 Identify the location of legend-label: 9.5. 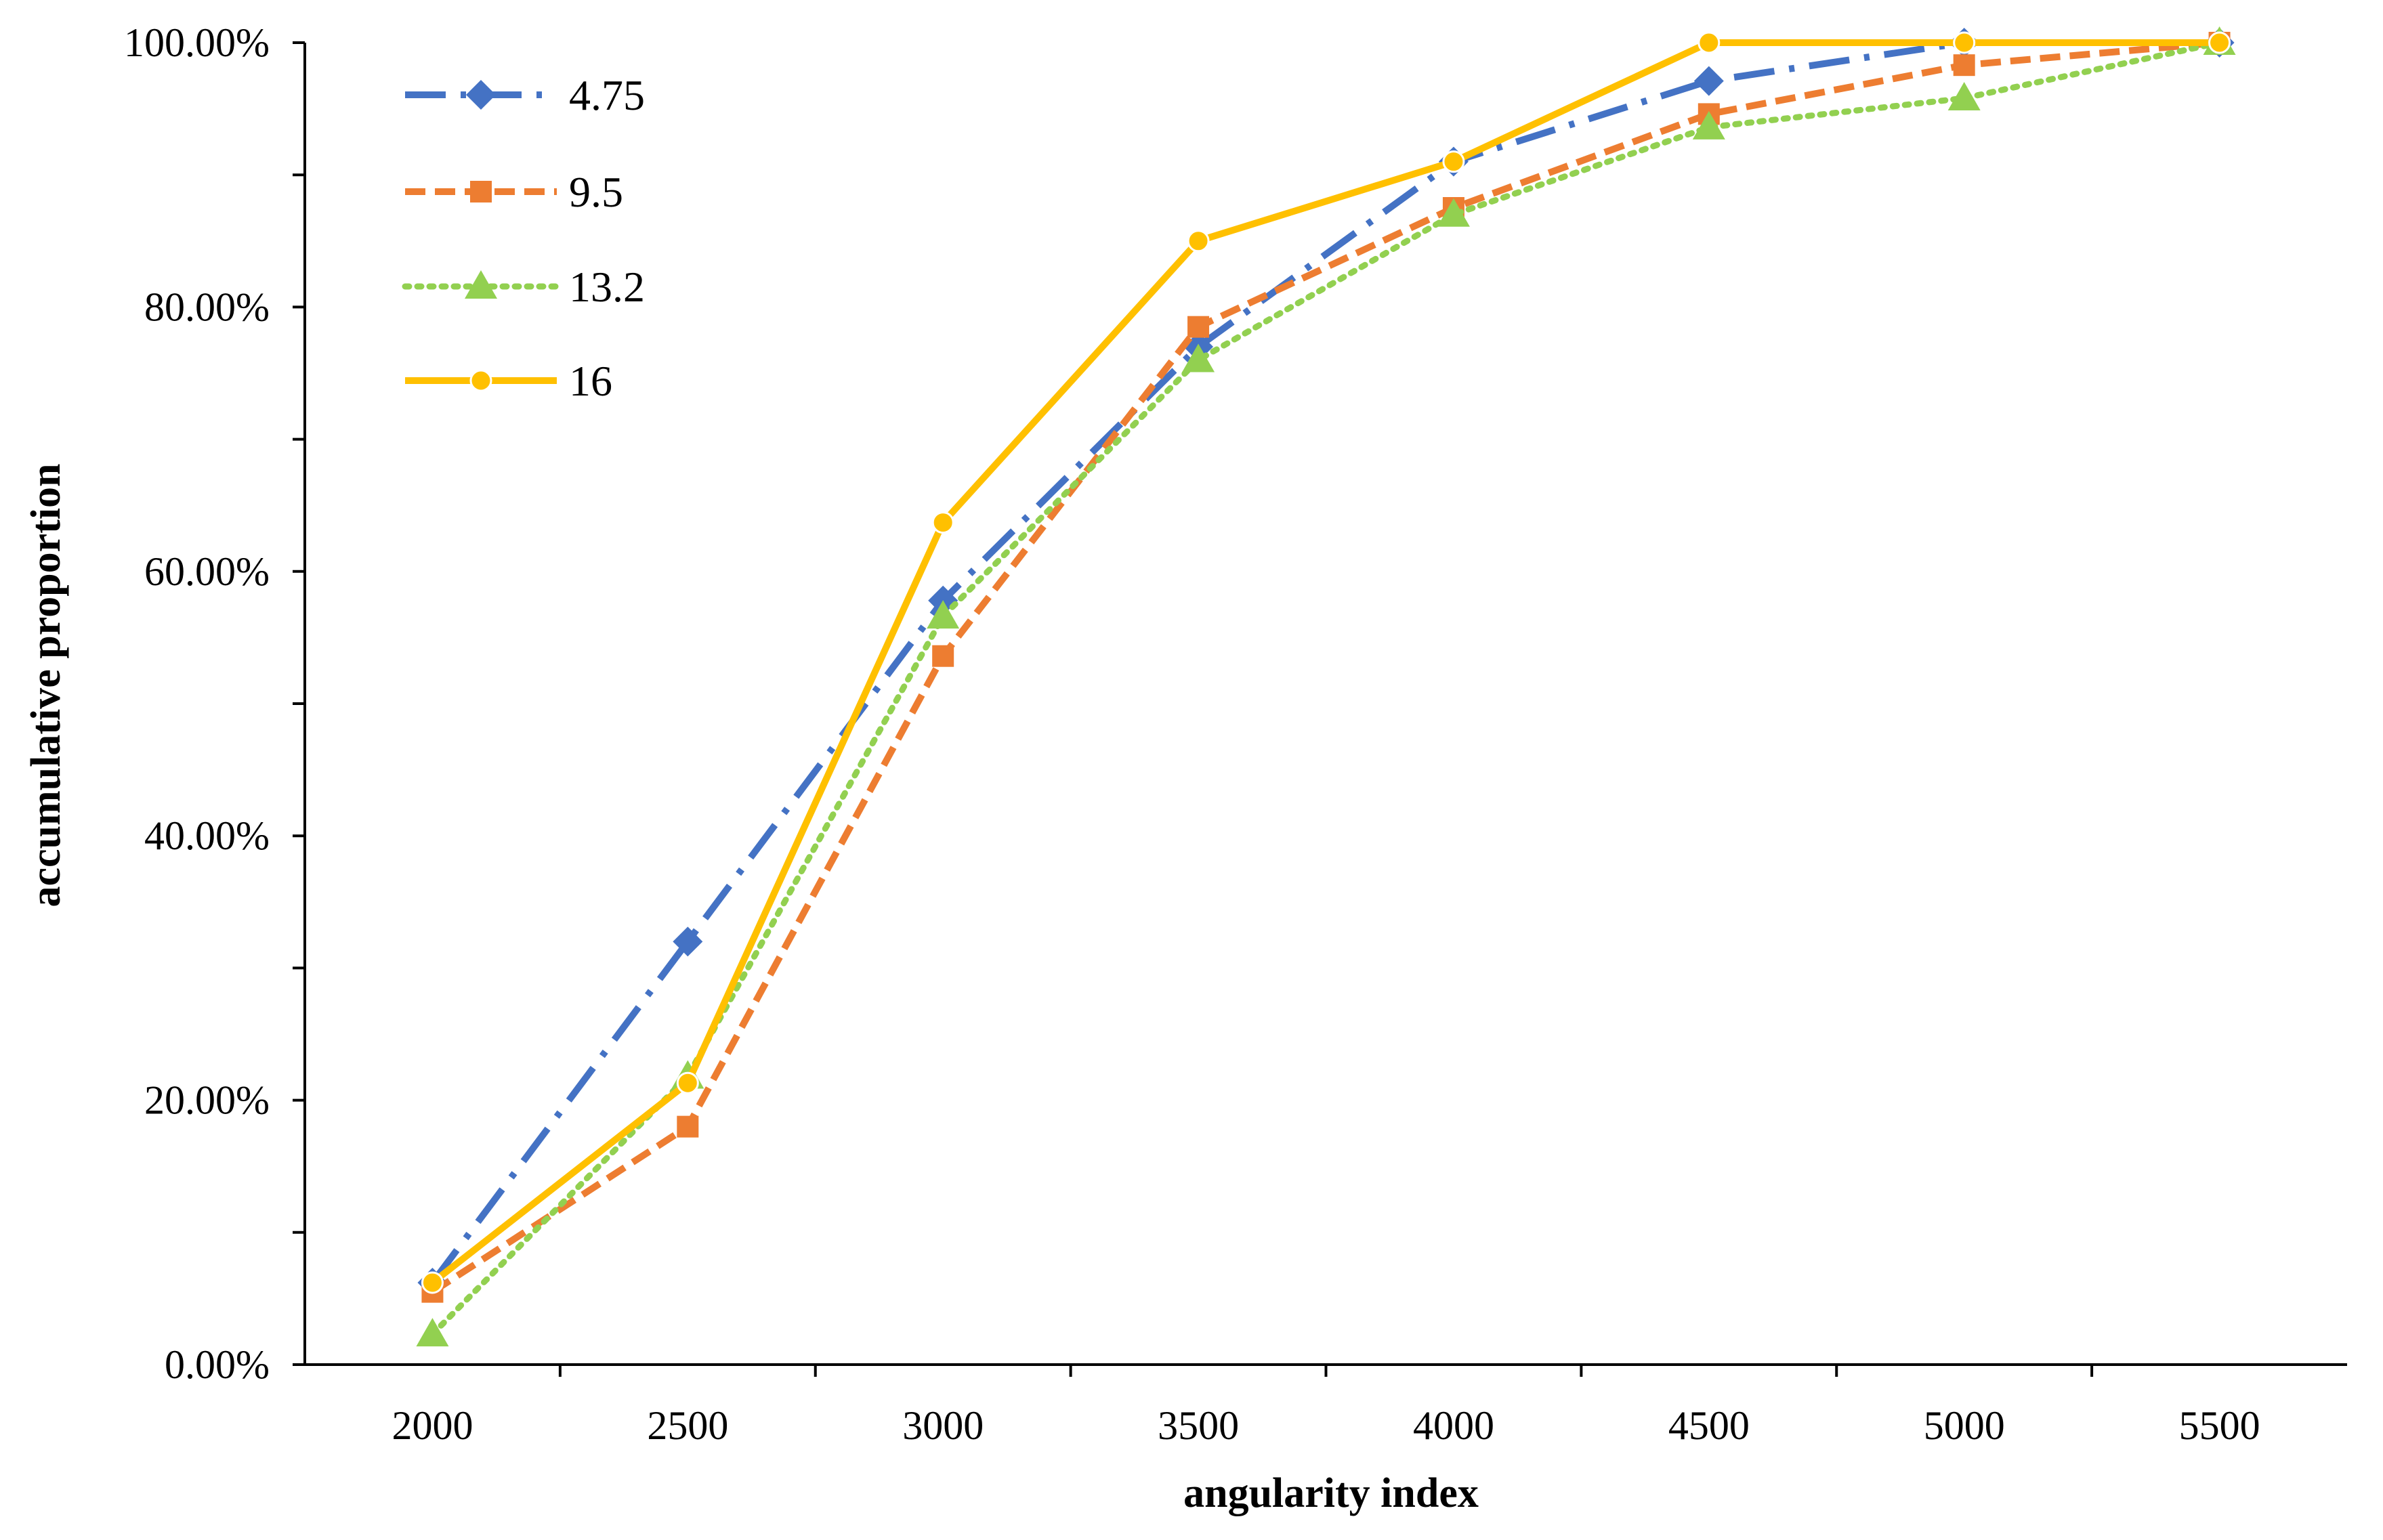
(596, 192).